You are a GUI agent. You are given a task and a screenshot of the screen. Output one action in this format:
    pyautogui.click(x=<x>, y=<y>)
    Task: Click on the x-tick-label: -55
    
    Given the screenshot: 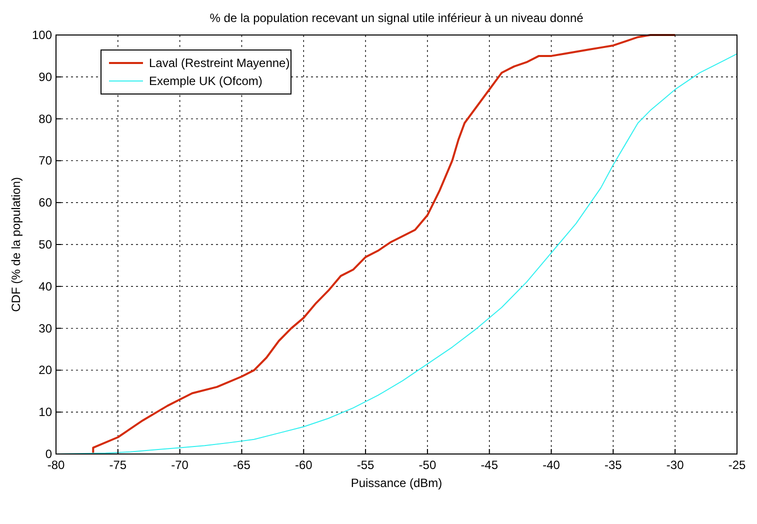 What is the action you would take?
    pyautogui.click(x=365, y=465)
    